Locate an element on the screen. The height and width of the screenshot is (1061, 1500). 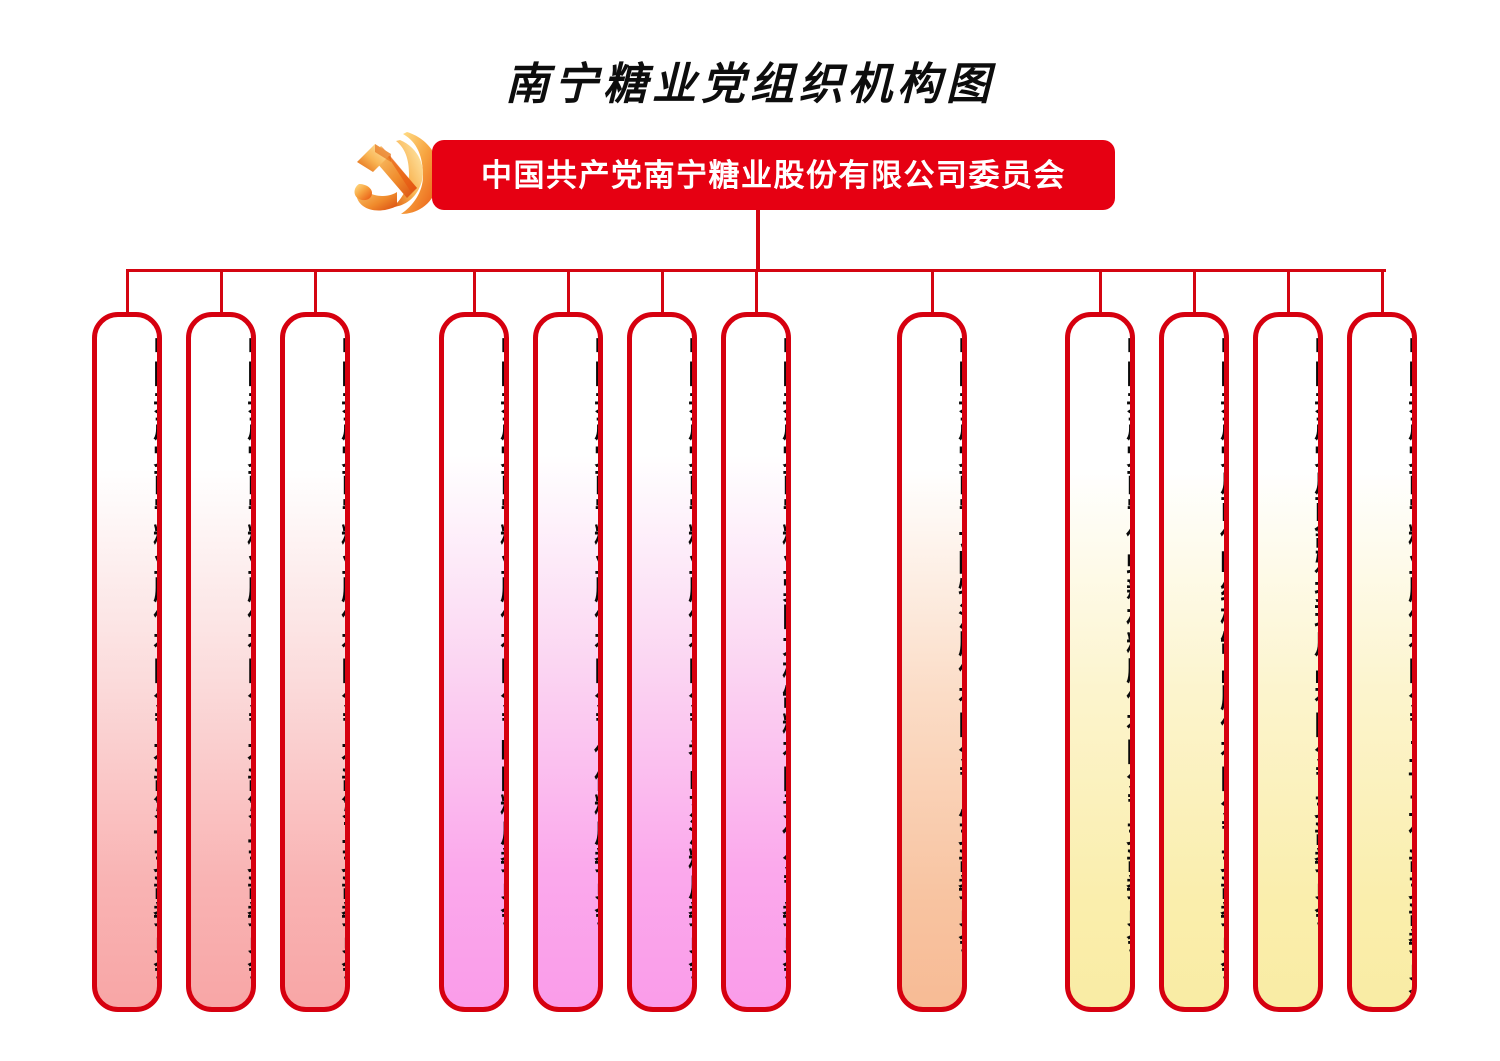
org-node-label: 中国共产党广西侨旺纸模制品股份有限公司支部委员会 is located at coordinates (1222, 657).